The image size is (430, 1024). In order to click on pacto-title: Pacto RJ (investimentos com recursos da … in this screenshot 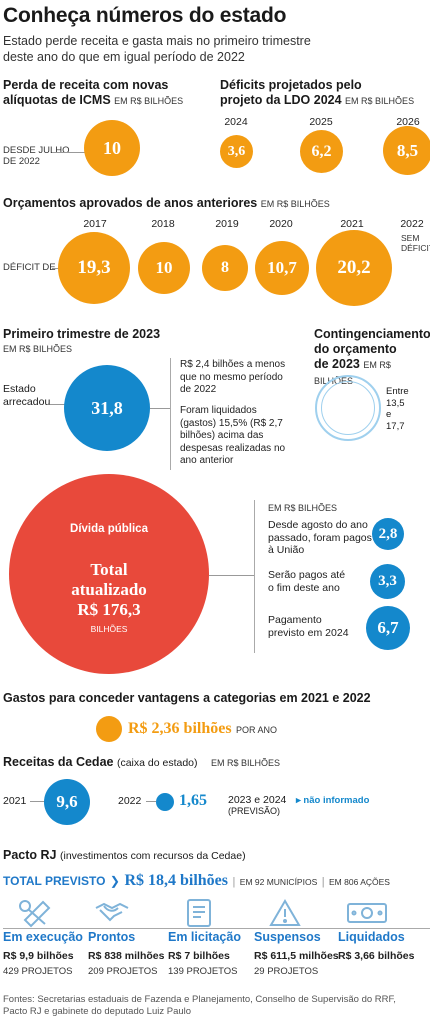, I will do `click(124, 855)`.